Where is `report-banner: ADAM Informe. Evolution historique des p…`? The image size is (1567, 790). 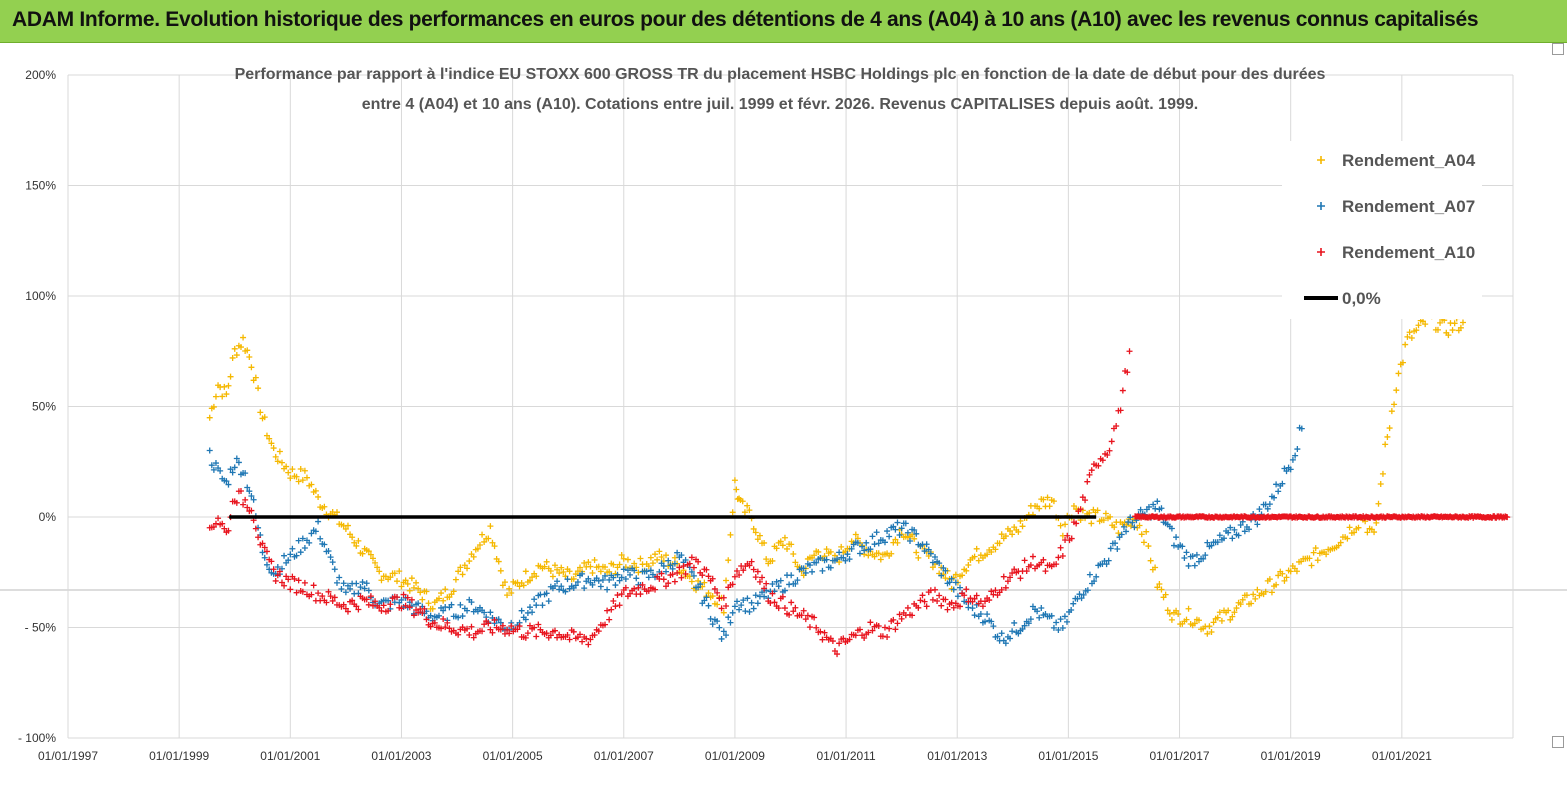 report-banner: ADAM Informe. Evolution historique des p… is located at coordinates (783, 21).